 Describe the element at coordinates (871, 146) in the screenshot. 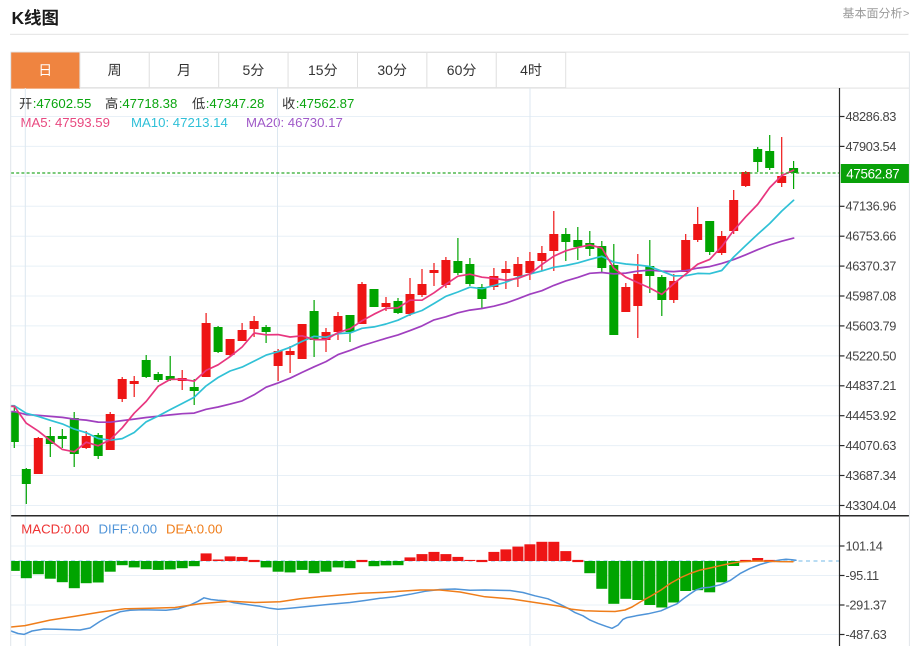

I see `svg-text: 47903.54` at that location.